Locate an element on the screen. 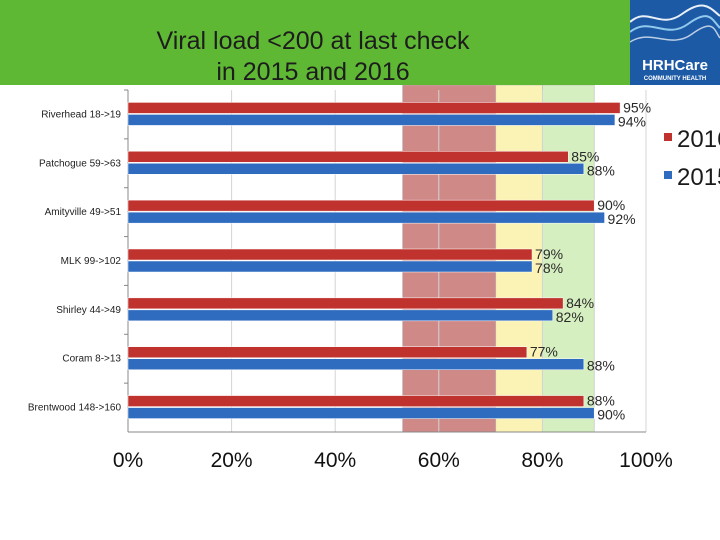 The image size is (720, 540). category-label: Riverhead 18->19 is located at coordinates (81, 114).